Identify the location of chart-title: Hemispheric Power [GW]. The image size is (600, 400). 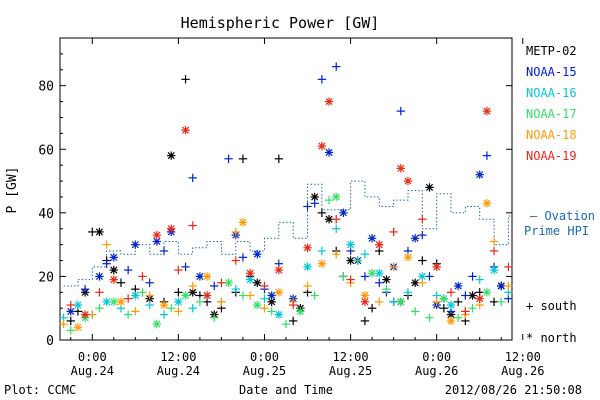
(280, 23).